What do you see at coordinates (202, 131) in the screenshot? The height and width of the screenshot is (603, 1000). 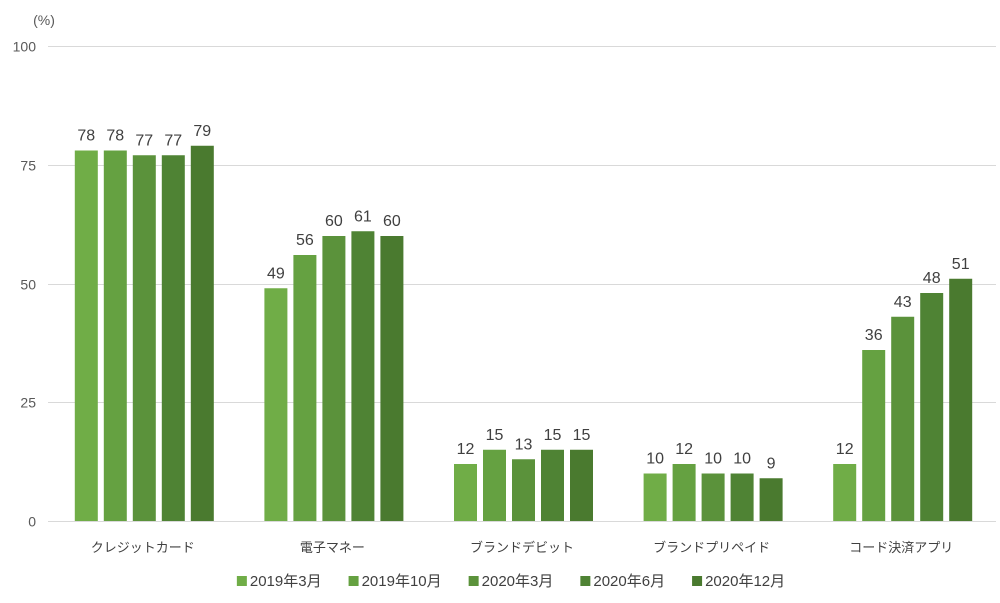 I see `data-label: 79` at bounding box center [202, 131].